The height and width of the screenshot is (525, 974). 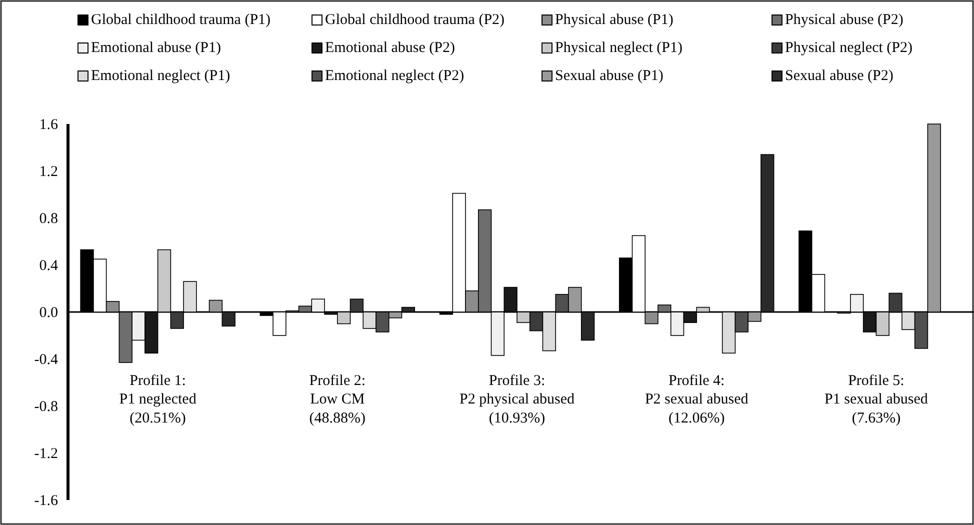 I want to click on y-tick-label: 0.8, so click(x=48, y=218).